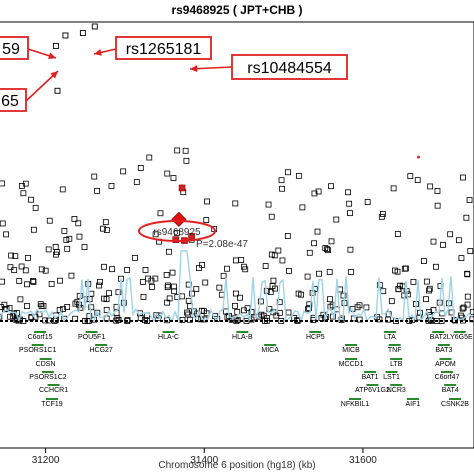 Image resolution: width=474 pixels, height=474 pixels. What do you see at coordinates (447, 377) in the screenshot?
I see `gene-label: C6orf47` at bounding box center [447, 377].